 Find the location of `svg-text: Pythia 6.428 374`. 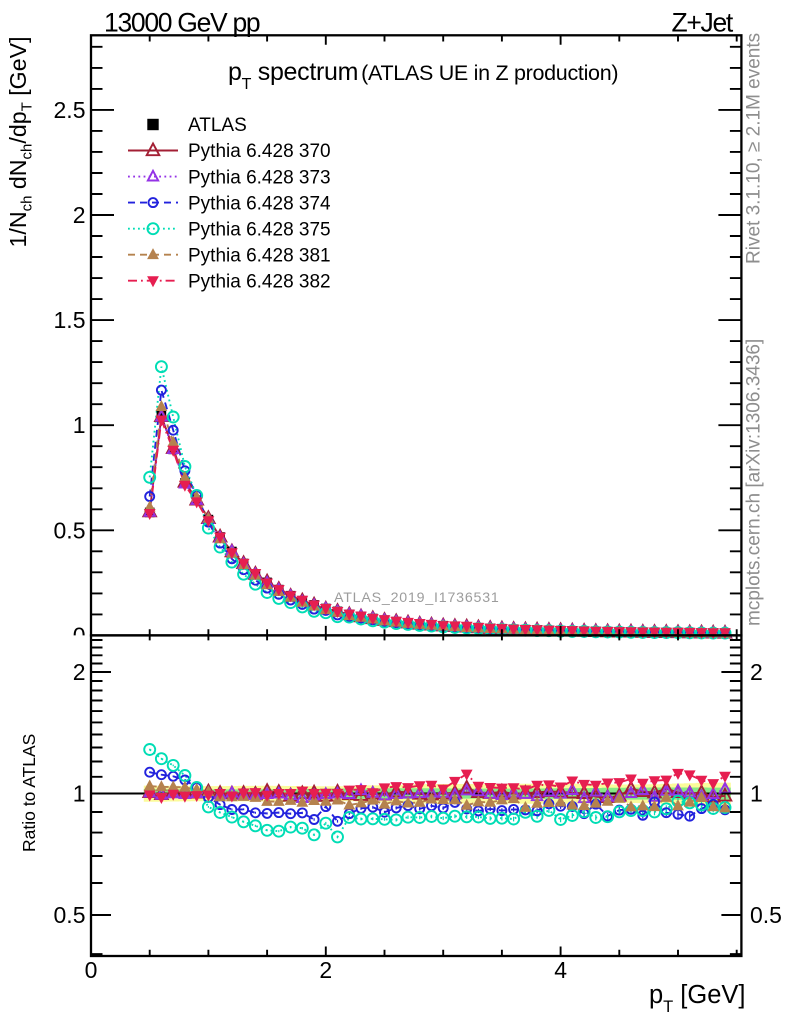

svg-text: Pythia 6.428 374 is located at coordinates (259, 203).